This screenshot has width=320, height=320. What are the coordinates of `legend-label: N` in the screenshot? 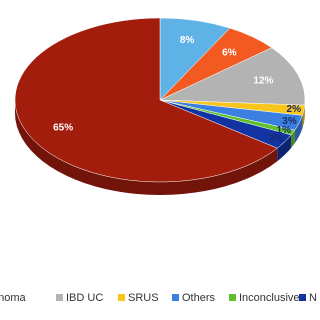 It's located at (313, 298).